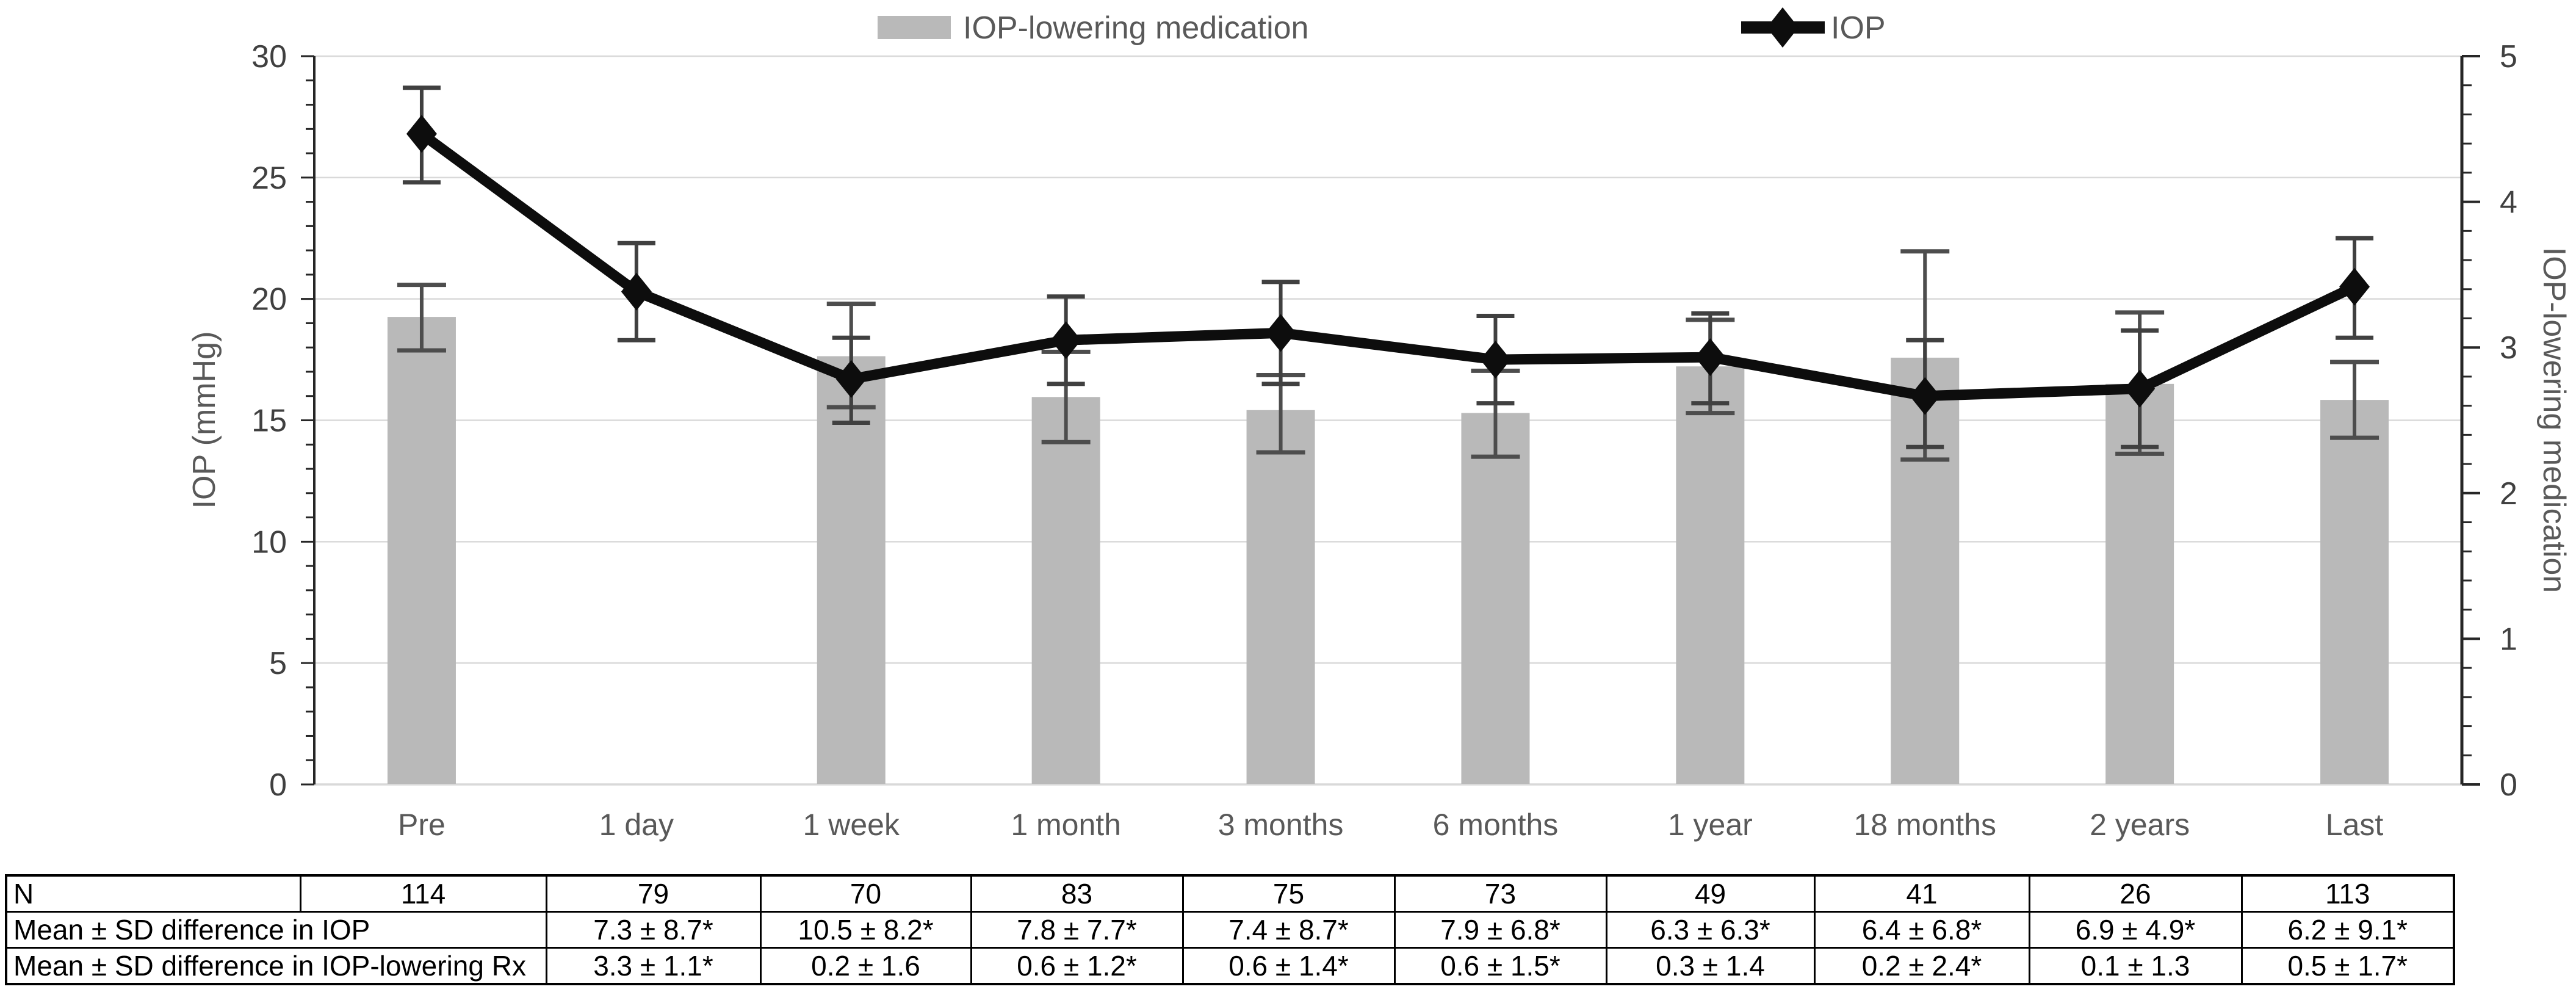 The width and height of the screenshot is (2576, 992). What do you see at coordinates (914, 27) in the screenshot?
I see `legend-medication-swatch` at bounding box center [914, 27].